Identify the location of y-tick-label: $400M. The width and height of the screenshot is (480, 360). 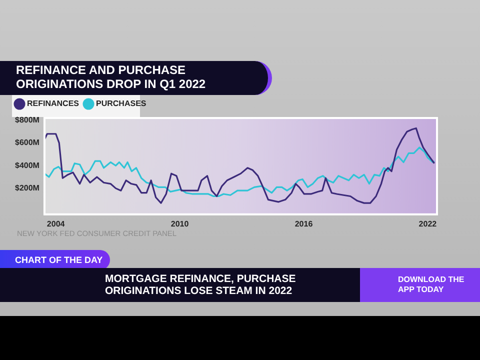
(27, 165).